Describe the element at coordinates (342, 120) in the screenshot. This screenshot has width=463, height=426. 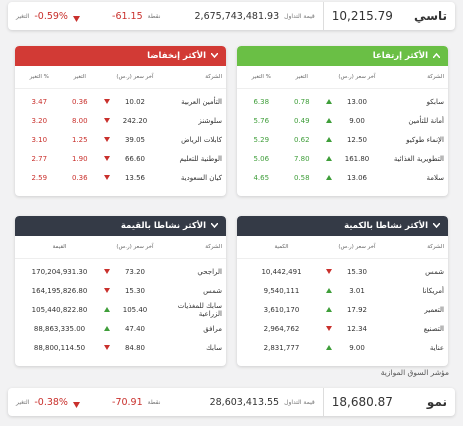
I see `table-row: أمانة للتأمين 9.00 0.49 5.76` at that location.